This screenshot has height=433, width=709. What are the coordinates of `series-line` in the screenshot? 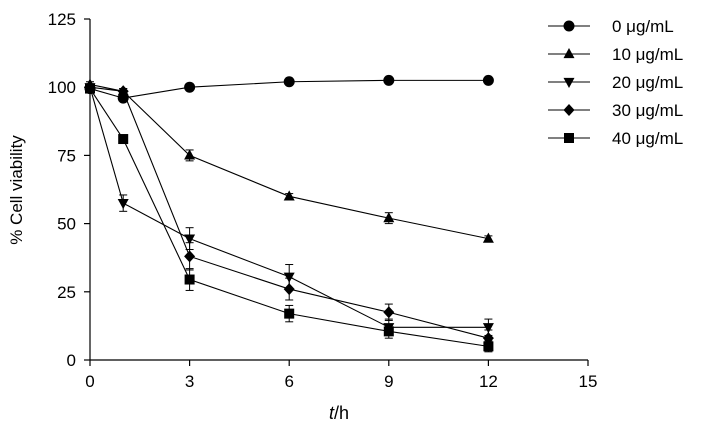 It's located at (289, 89).